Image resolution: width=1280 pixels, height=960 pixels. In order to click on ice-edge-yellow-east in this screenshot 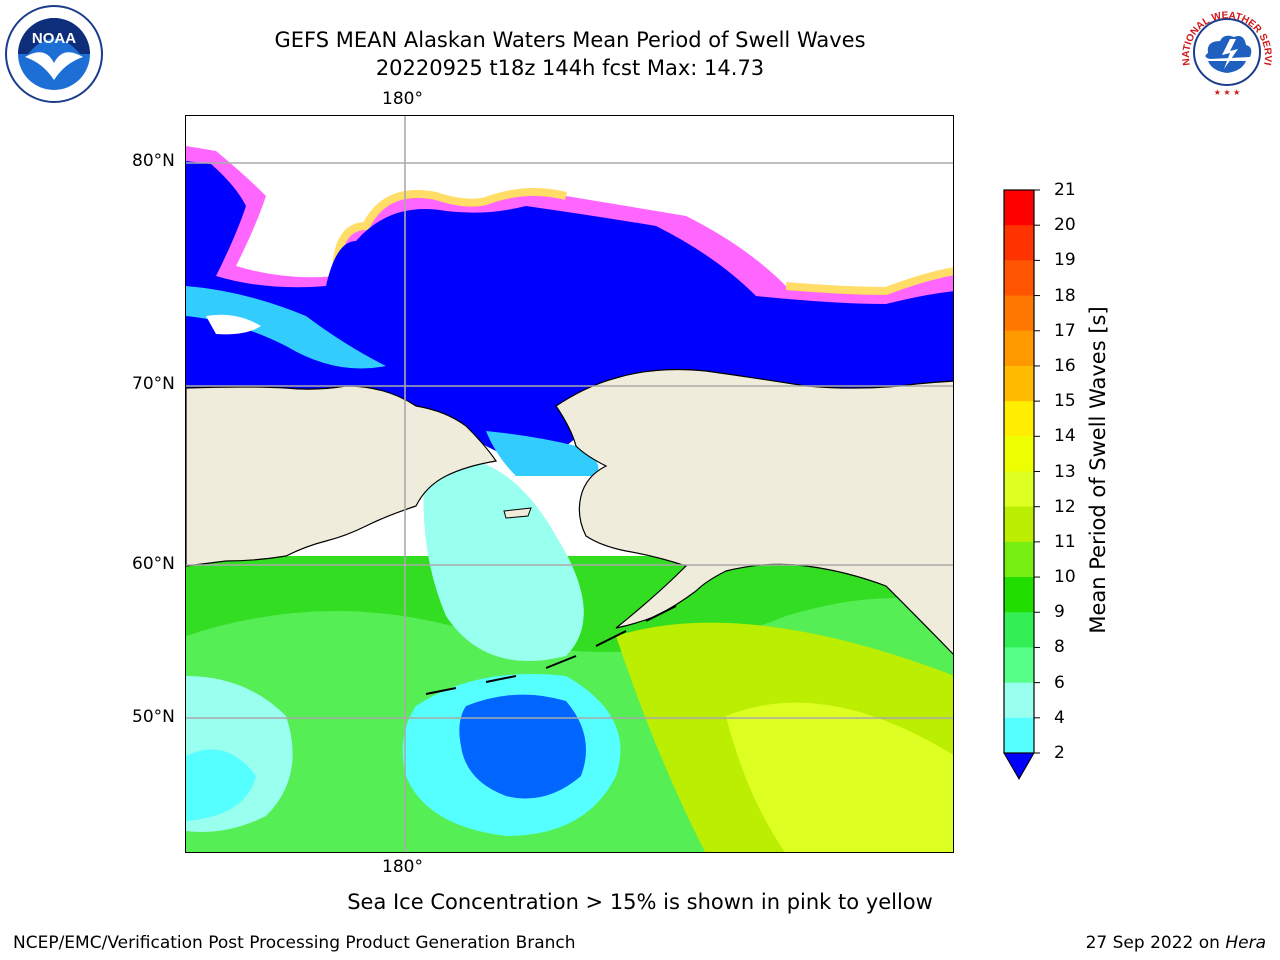, I will do `click(869, 281)`.